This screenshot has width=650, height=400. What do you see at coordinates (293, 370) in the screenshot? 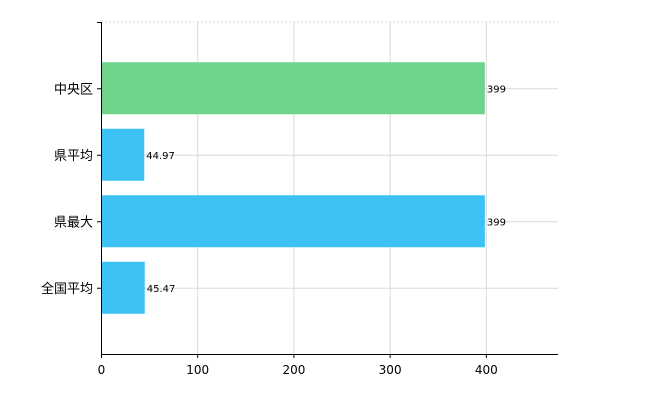
I see `x-tick-label-2: 200` at bounding box center [293, 370].